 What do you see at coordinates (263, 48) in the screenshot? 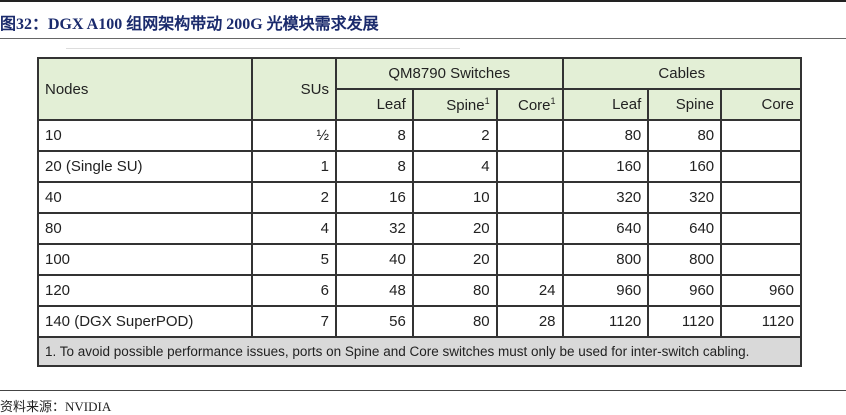
I see `faint-line` at bounding box center [263, 48].